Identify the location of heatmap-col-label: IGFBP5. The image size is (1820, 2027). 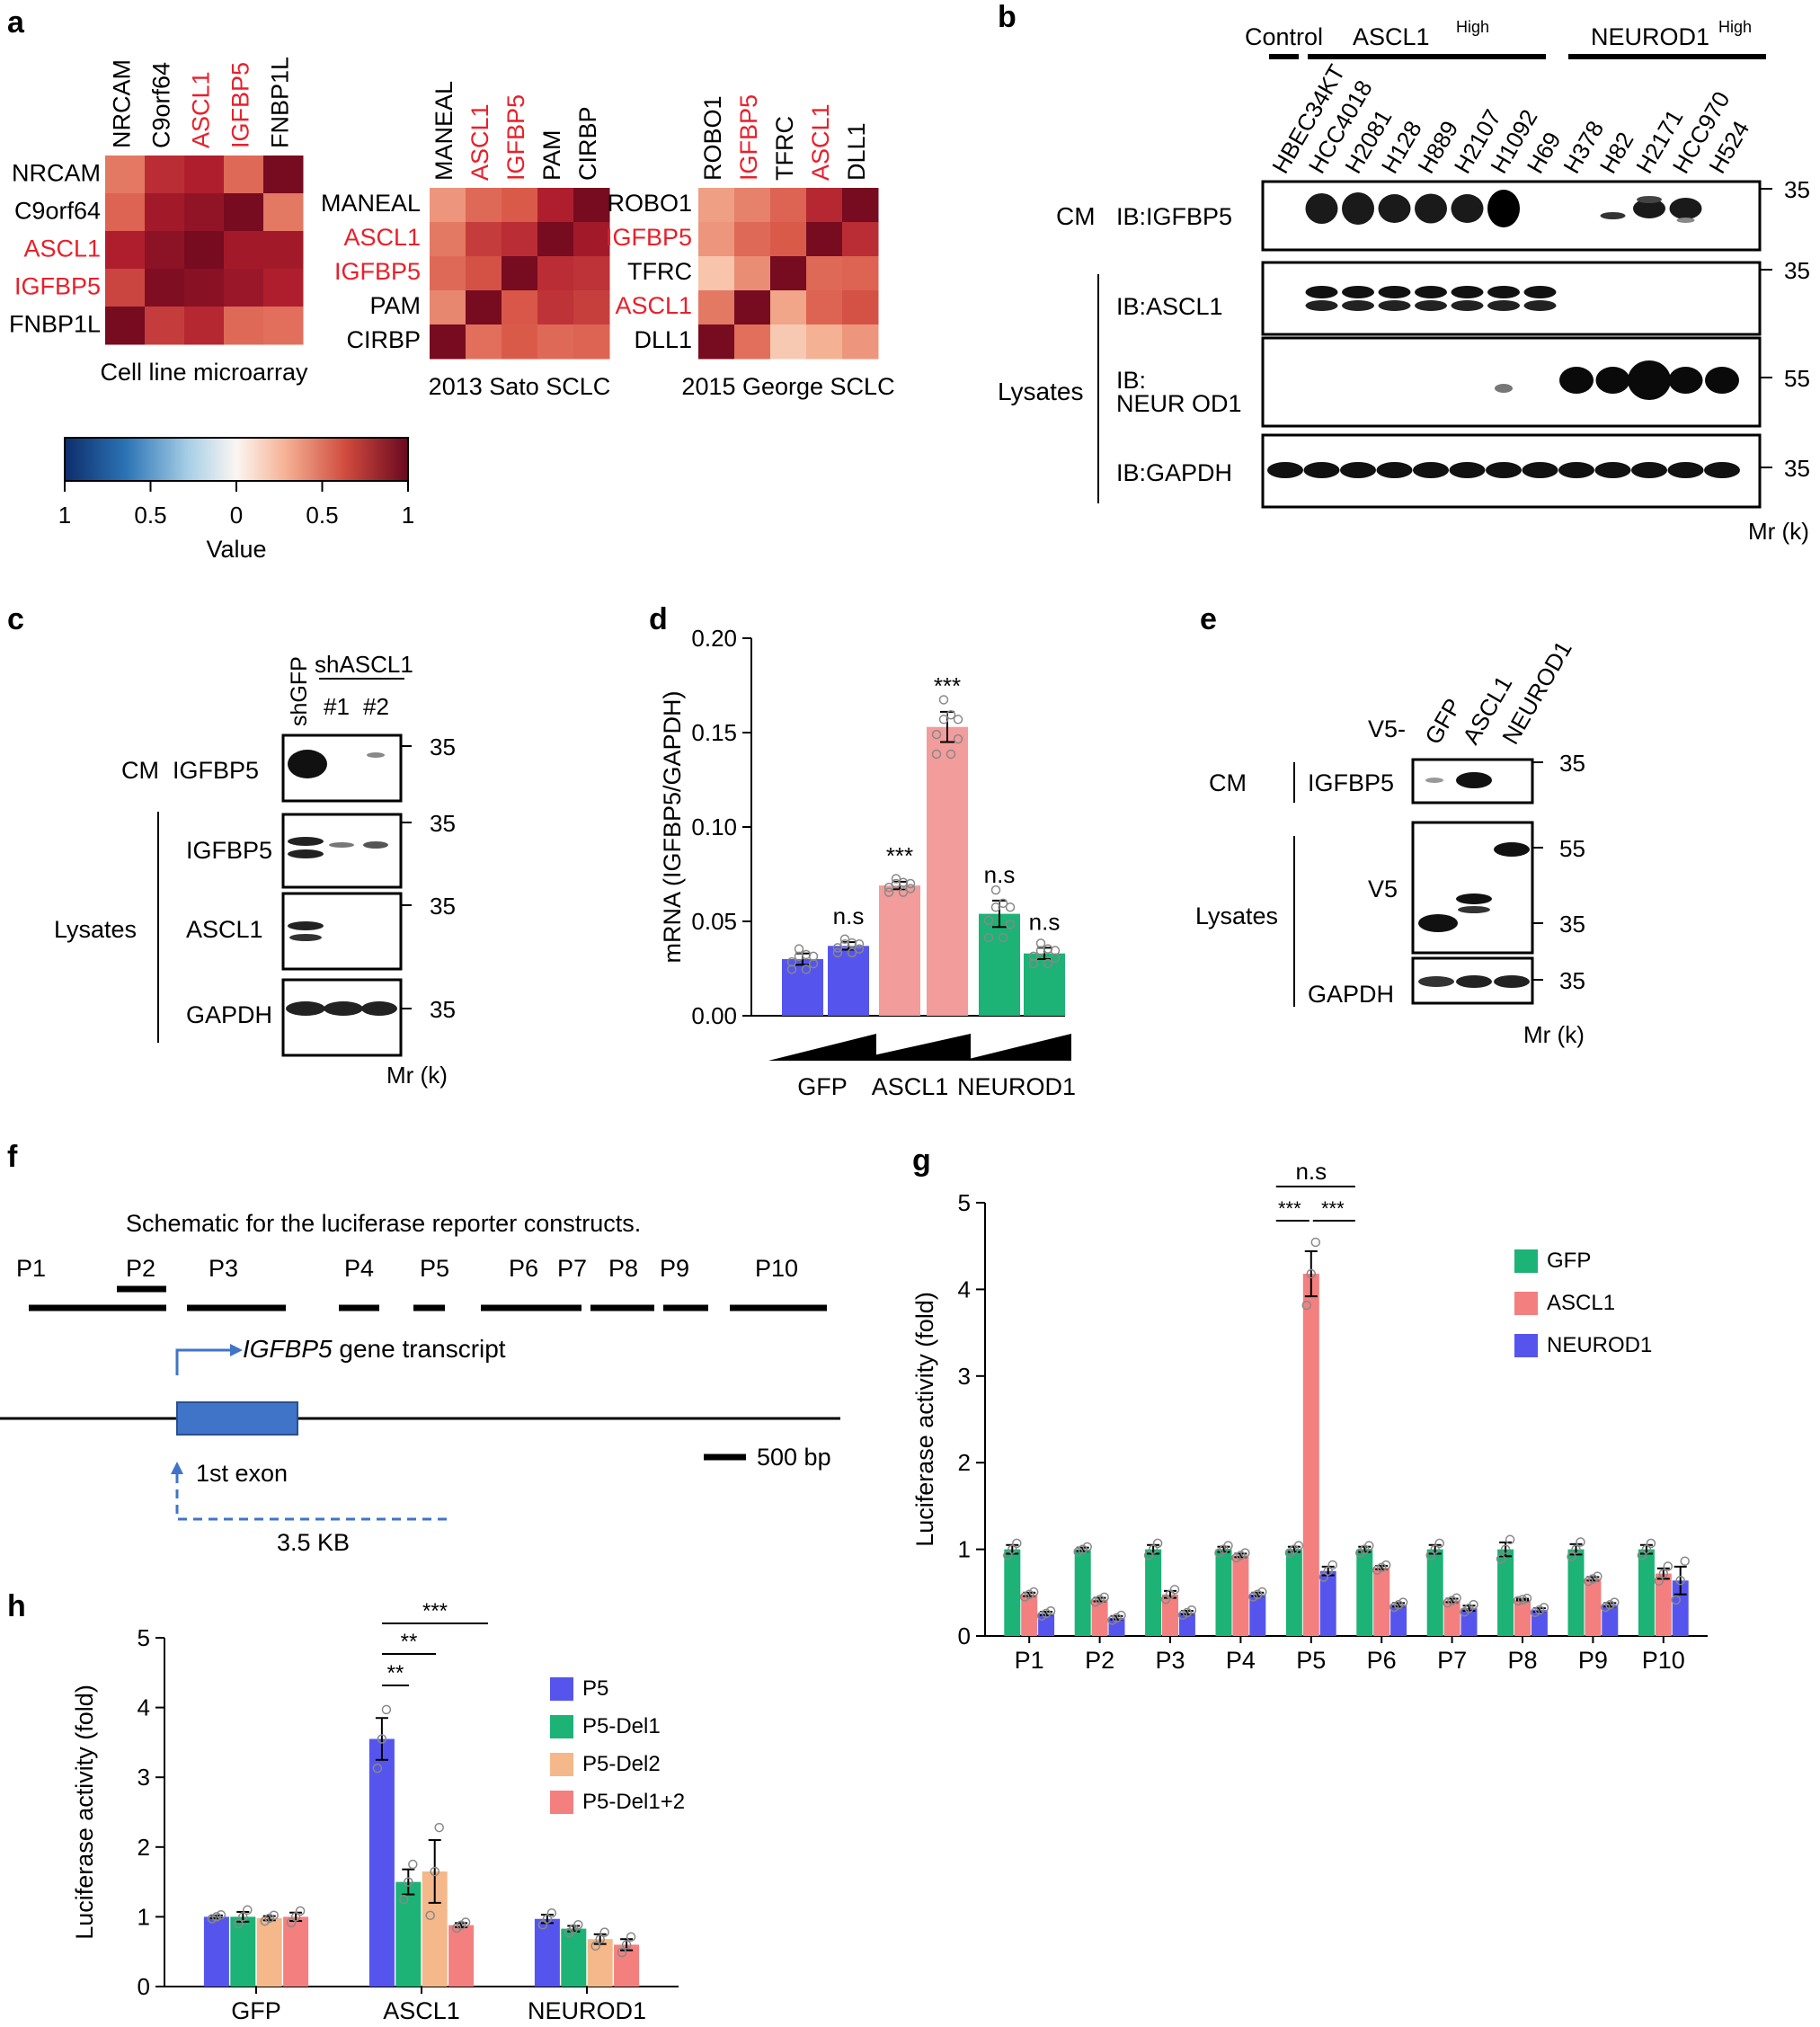
(515, 138).